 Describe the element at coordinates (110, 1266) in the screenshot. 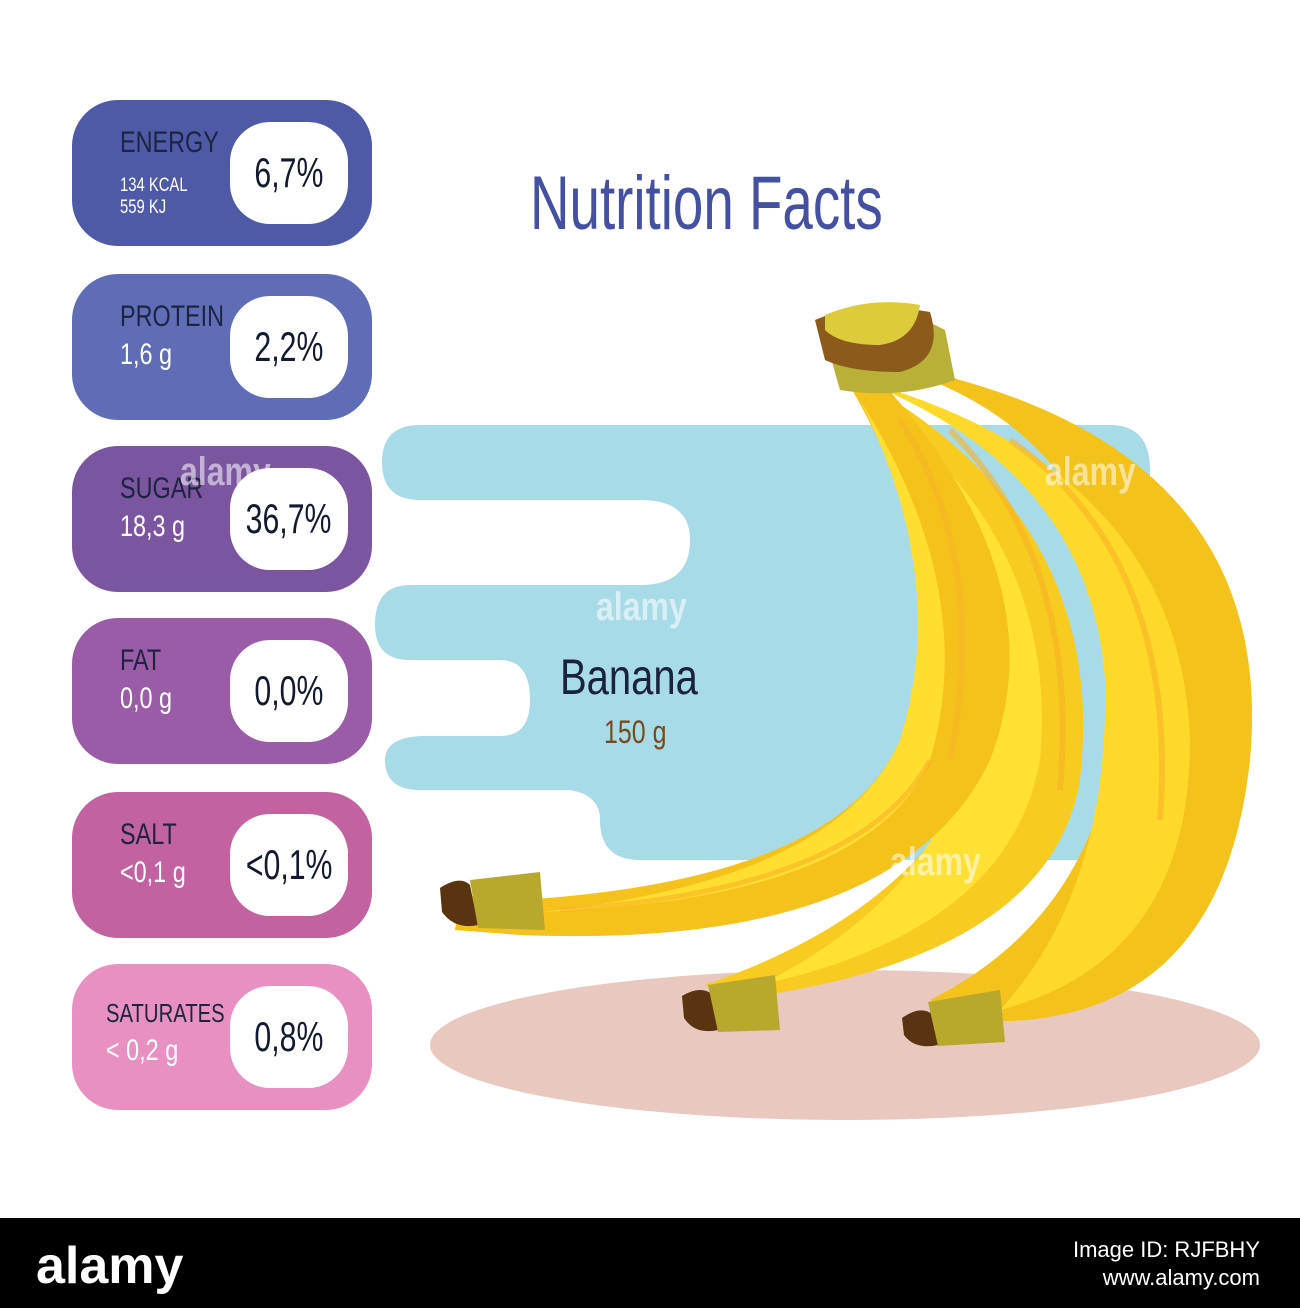

I see `footer-logo: alamy` at that location.